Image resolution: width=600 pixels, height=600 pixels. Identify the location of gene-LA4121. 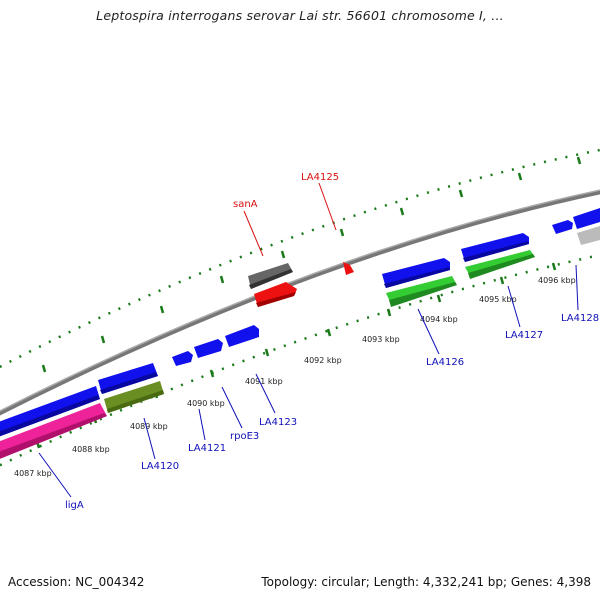
(182, 358).